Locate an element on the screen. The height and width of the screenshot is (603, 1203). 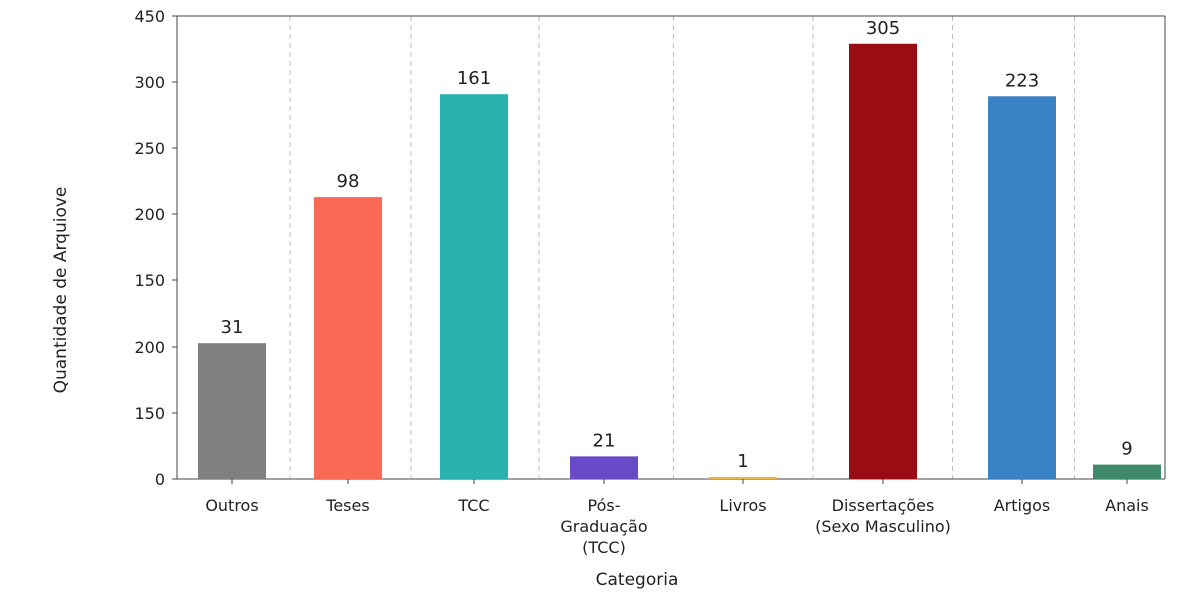
x-tick-label: Teses is located at coordinates (347, 505).